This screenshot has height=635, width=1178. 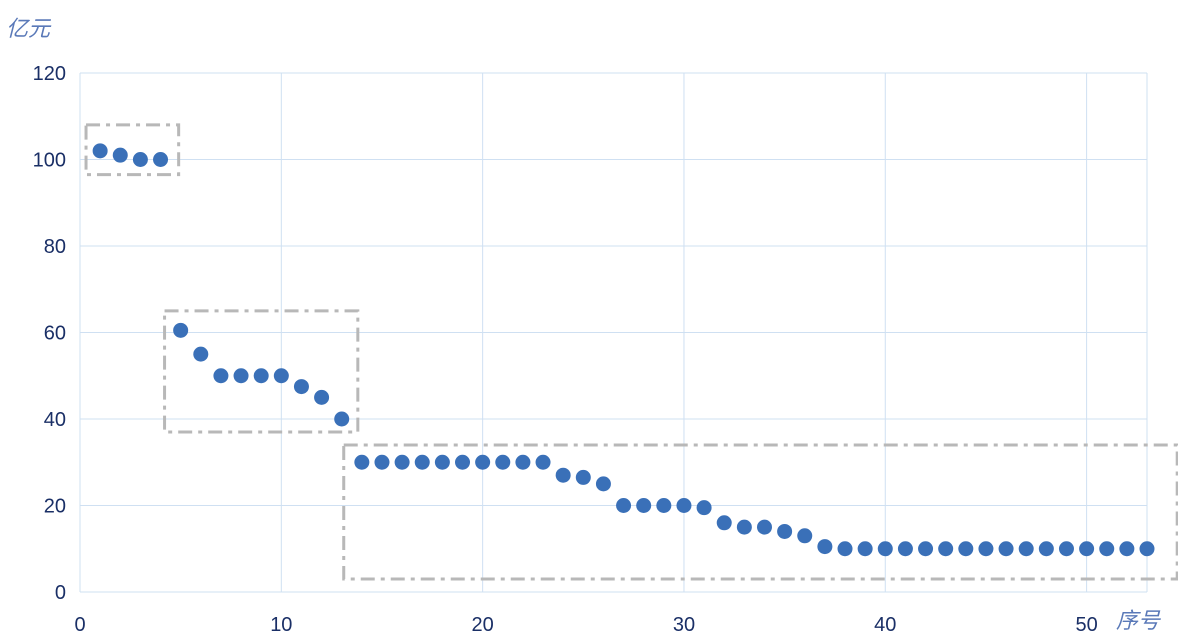 What do you see at coordinates (55, 334) in the screenshot?
I see `y-tick-label: 60` at bounding box center [55, 334].